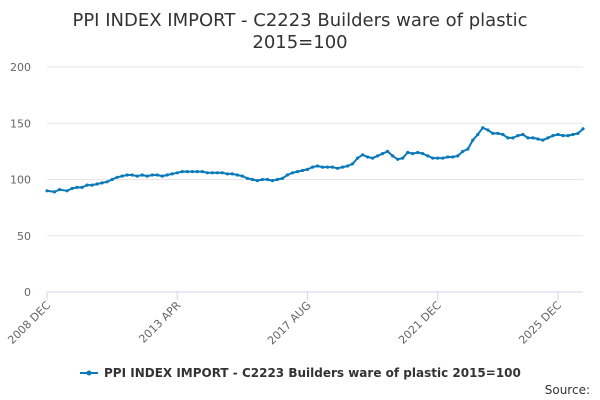 This screenshot has width=600, height=400. I want to click on x-tick-label: 2017 AUG, so click(289, 323).